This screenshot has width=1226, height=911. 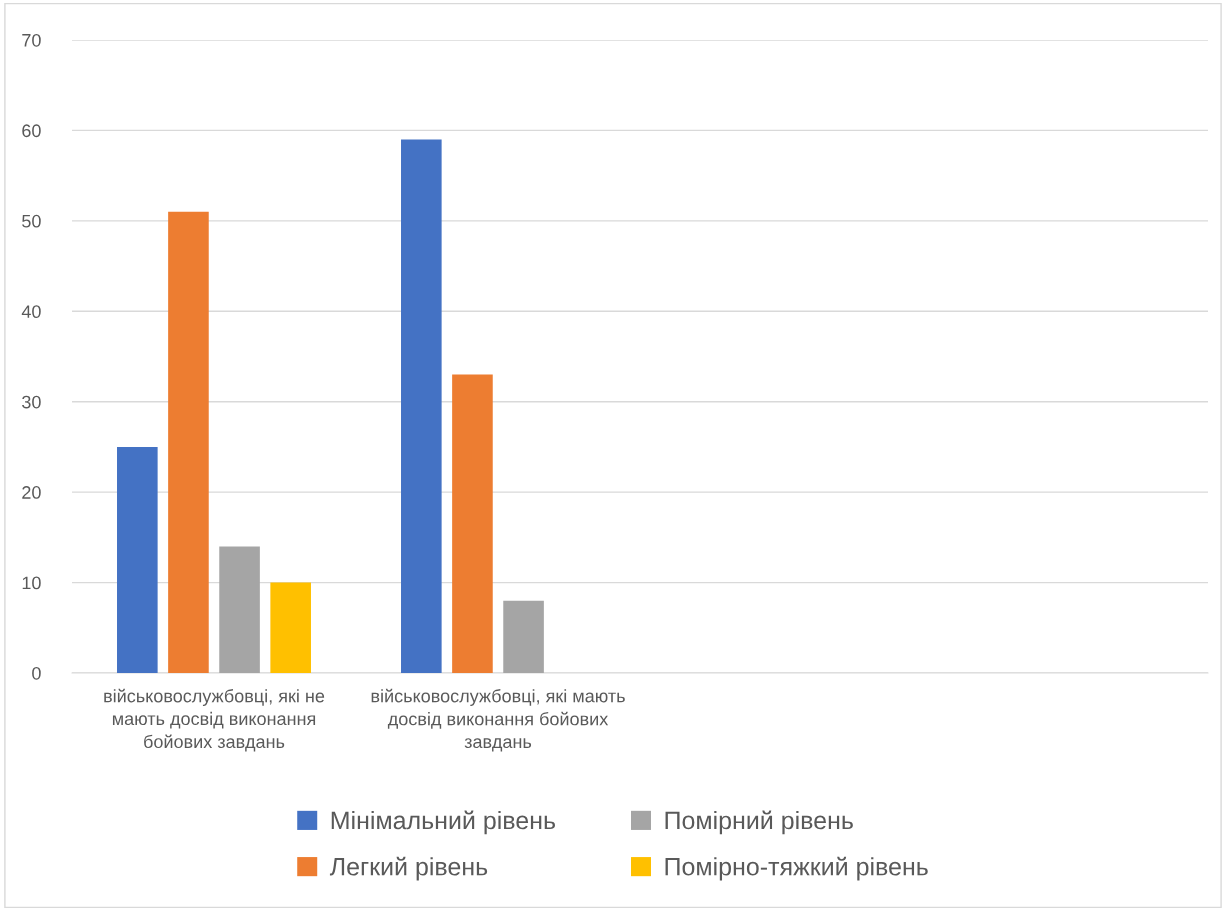 What do you see at coordinates (31, 40) in the screenshot?
I see `y-tick-label: 70` at bounding box center [31, 40].